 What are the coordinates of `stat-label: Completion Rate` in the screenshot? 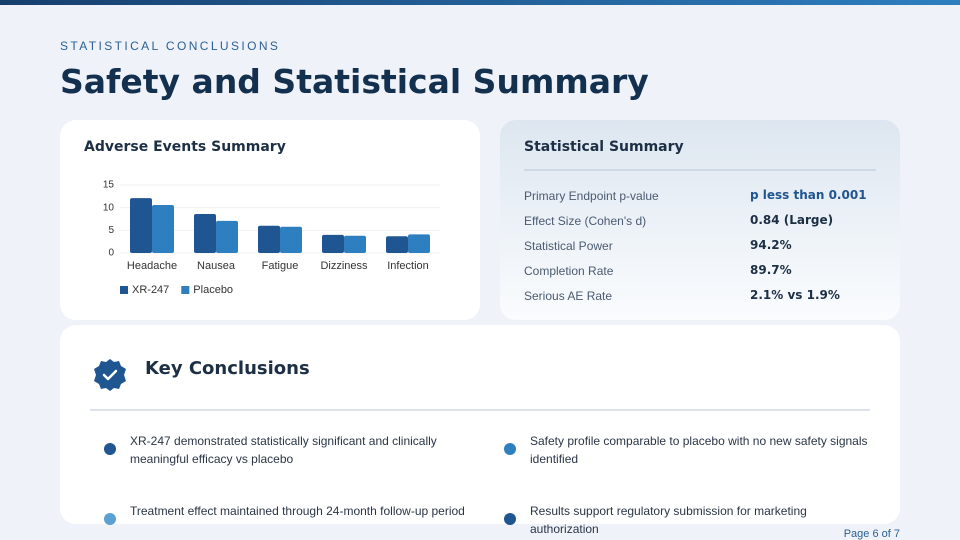 It's located at (569, 271).